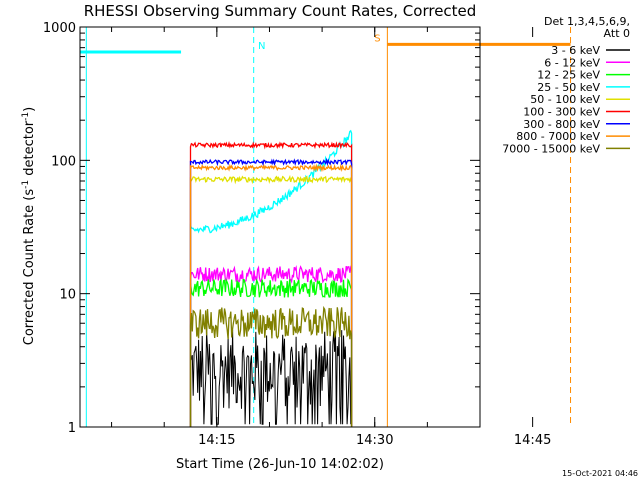 This screenshot has width=640, height=480. I want to click on legend-label-9: 7000 - 15000 keV, so click(551, 148).